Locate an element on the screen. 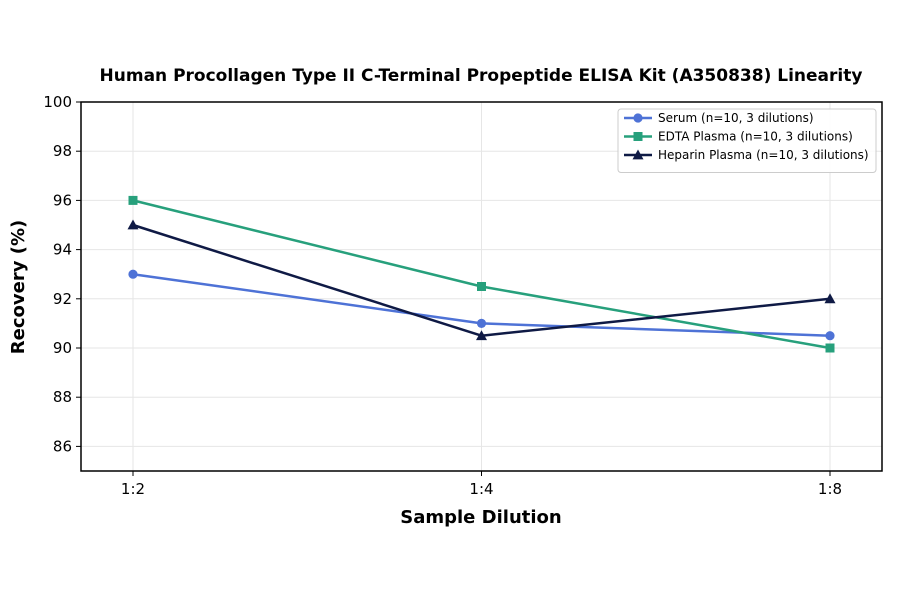 The height and width of the screenshot is (594, 900). legend-label: Heparin Plasma (n=10, 3 dilutions) is located at coordinates (763, 155).